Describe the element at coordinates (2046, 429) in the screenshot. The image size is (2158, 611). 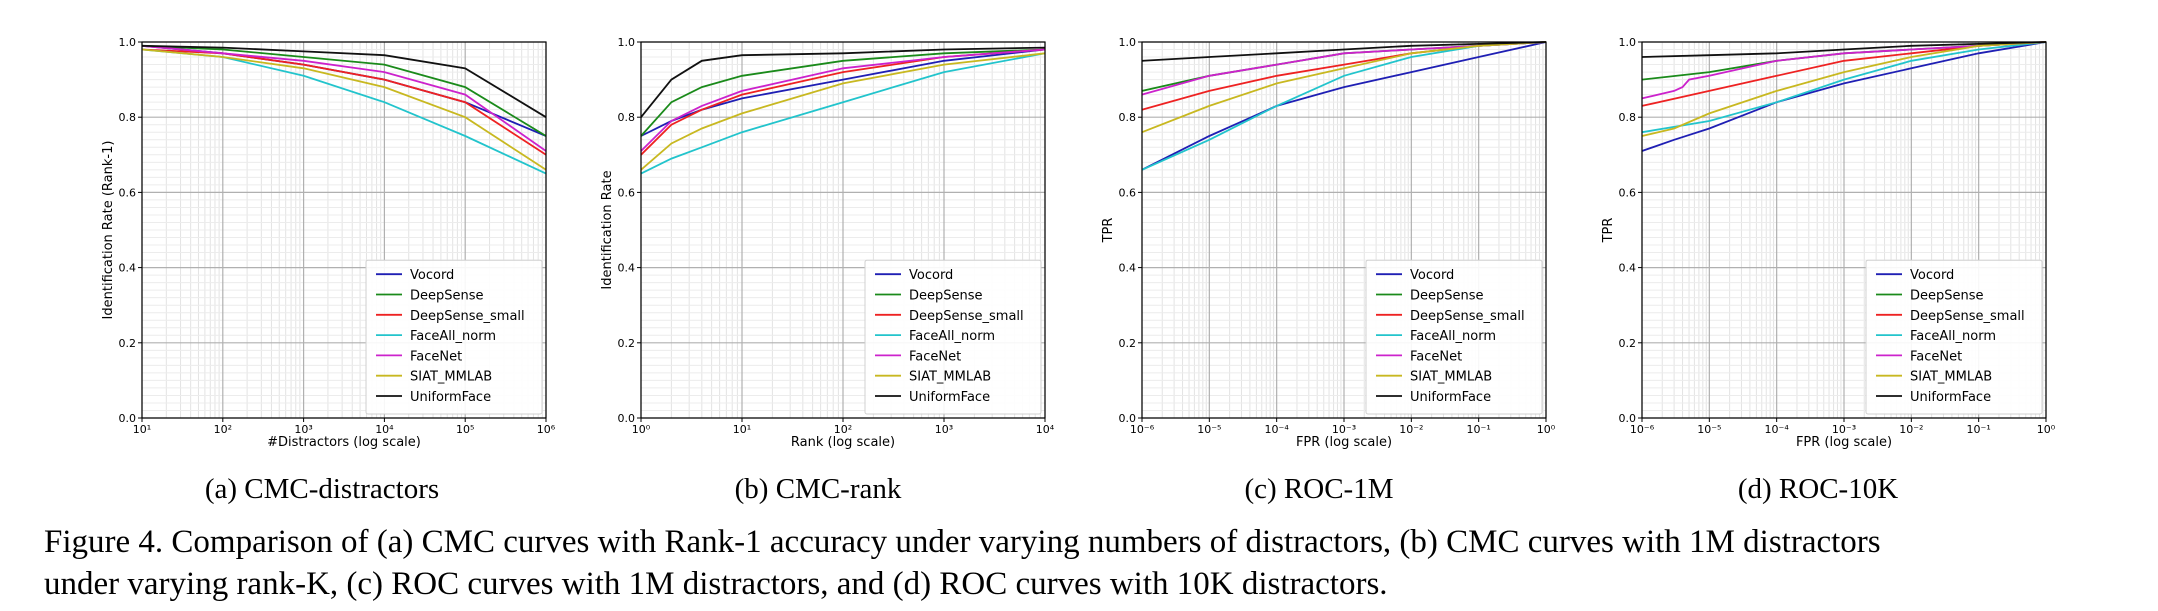
I see `x-tick-label: 10⁰` at that location.